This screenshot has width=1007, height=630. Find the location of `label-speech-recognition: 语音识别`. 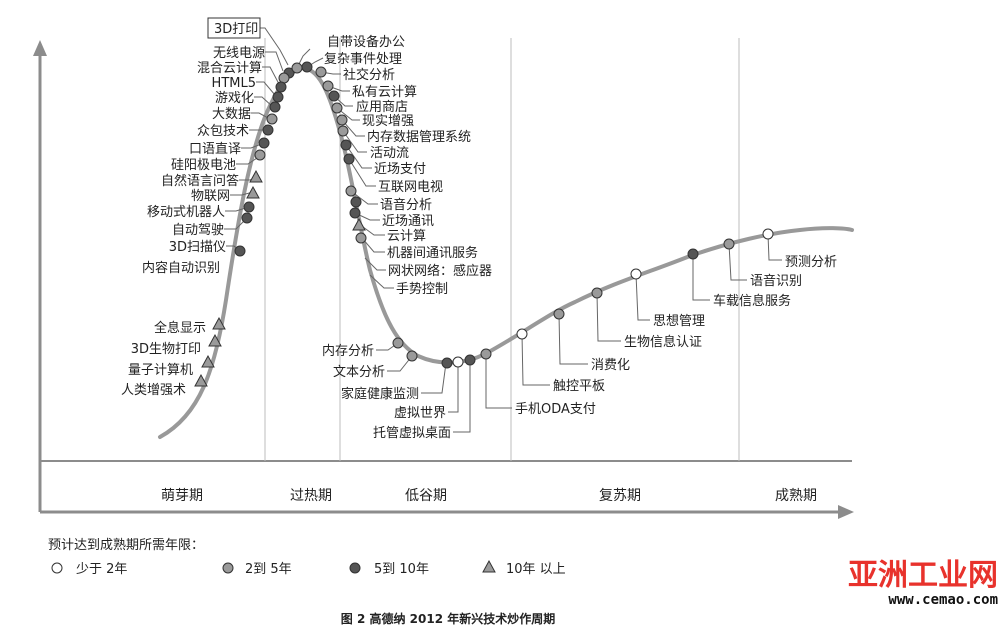

label-speech-recognition: 语音识别 is located at coordinates (776, 281).